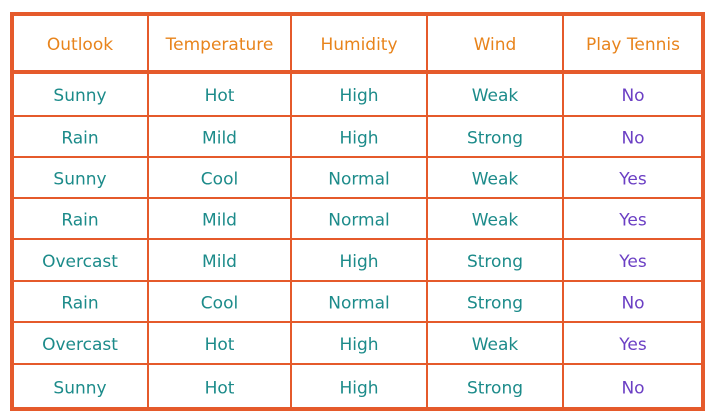 This screenshot has height=420, width=715. What do you see at coordinates (80, 45) in the screenshot?
I see `header-cell: Outlook` at bounding box center [80, 45].